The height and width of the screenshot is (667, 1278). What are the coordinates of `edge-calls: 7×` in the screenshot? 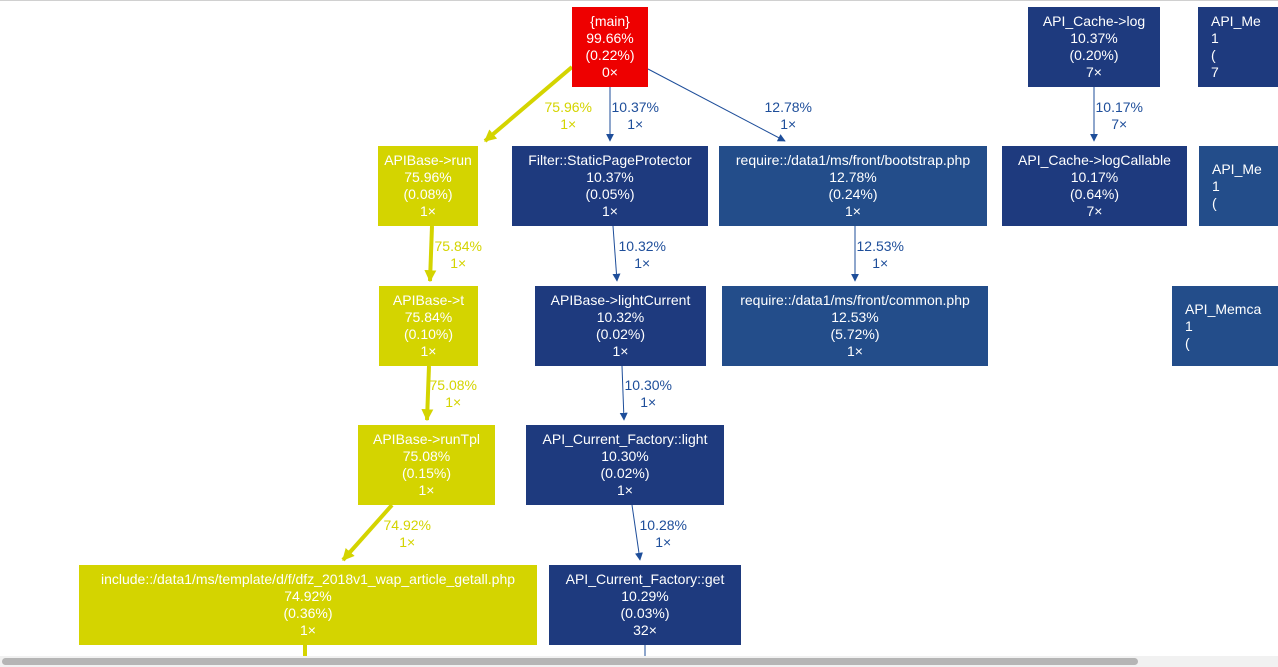 It's located at (1119, 124).